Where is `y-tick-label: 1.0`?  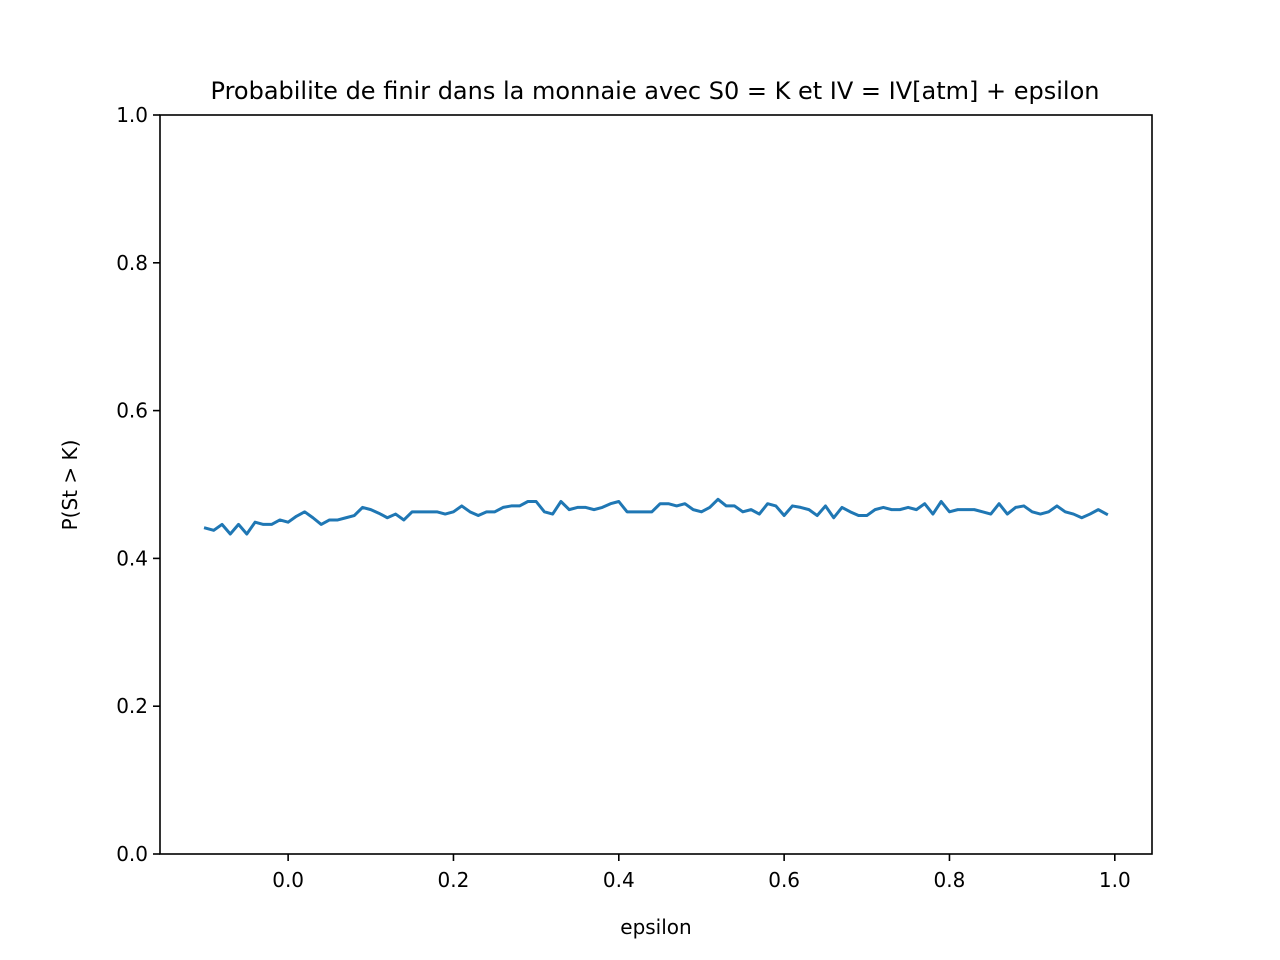
y-tick-label: 1.0 is located at coordinates (132, 115).